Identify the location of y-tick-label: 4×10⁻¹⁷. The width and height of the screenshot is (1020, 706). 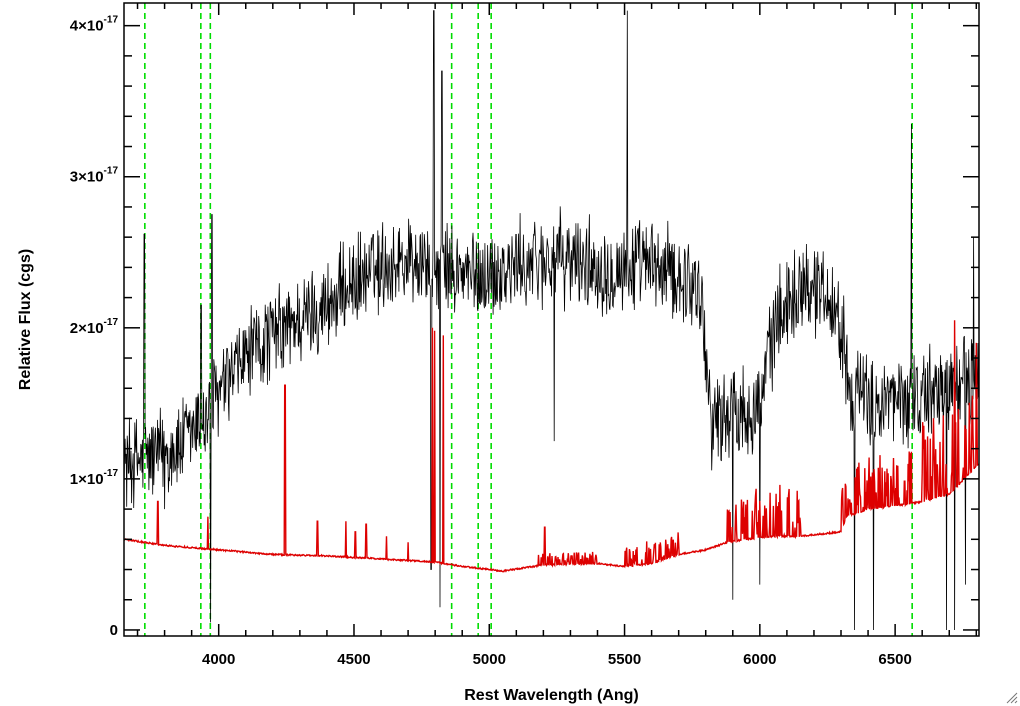
(94, 25).